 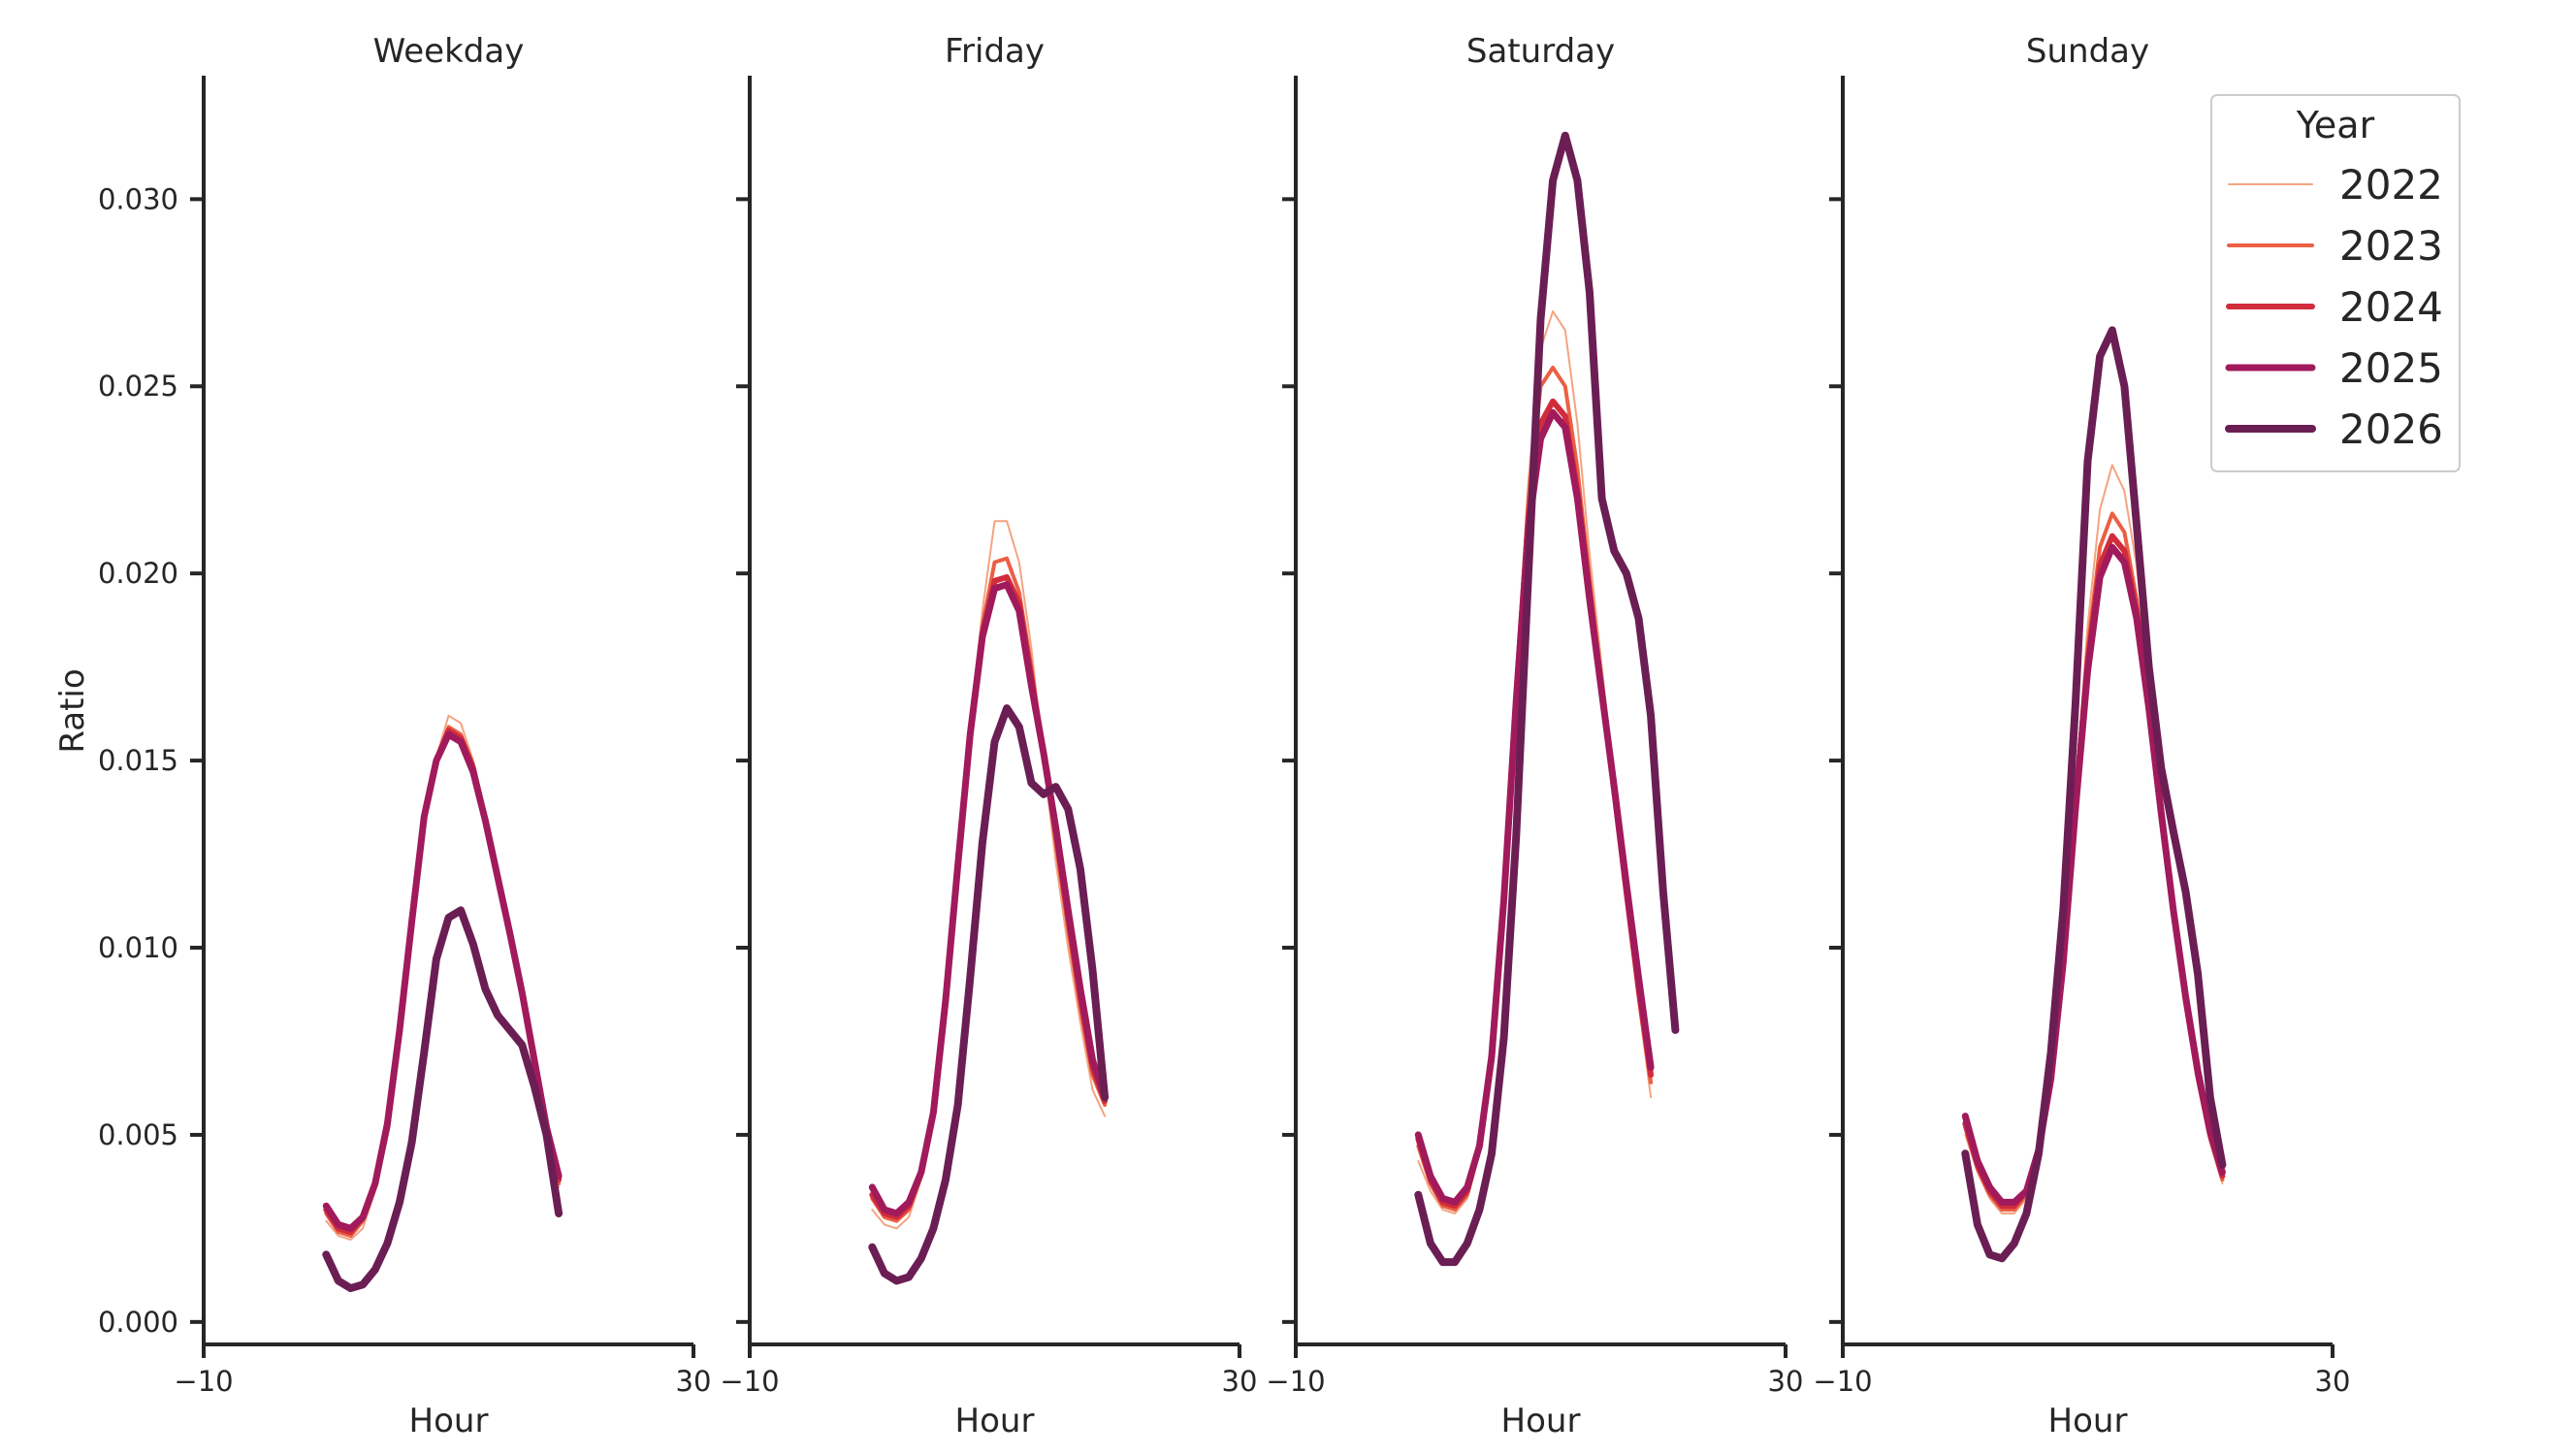 I want to click on panel-title: Weekday, so click(x=449, y=51).